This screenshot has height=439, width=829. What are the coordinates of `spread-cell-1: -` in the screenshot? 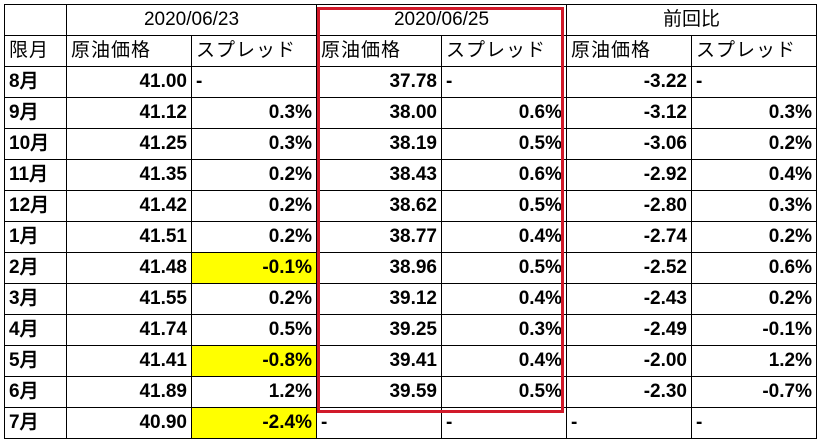 It's located at (254, 82).